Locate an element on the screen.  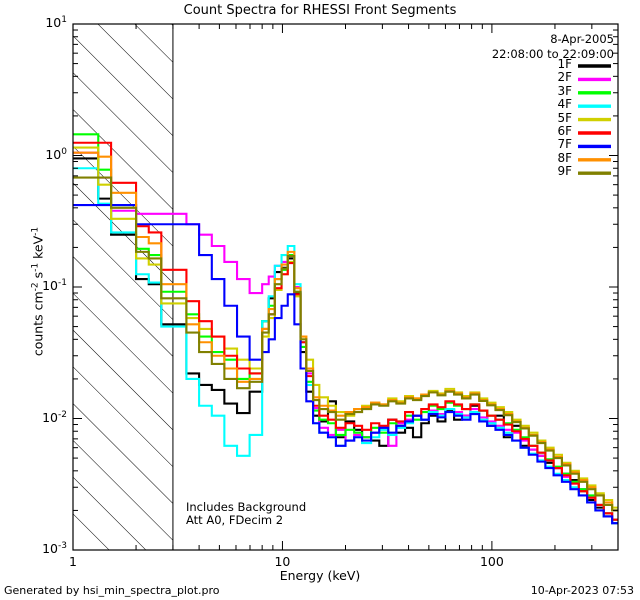
page-title: Count Spectra for RHESSI Front Segments is located at coordinates (320, 10).